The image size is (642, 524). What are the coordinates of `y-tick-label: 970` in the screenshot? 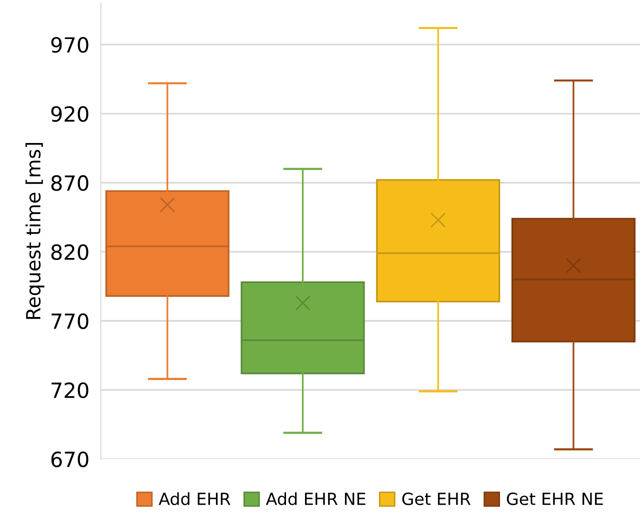 It's located at (69, 45).